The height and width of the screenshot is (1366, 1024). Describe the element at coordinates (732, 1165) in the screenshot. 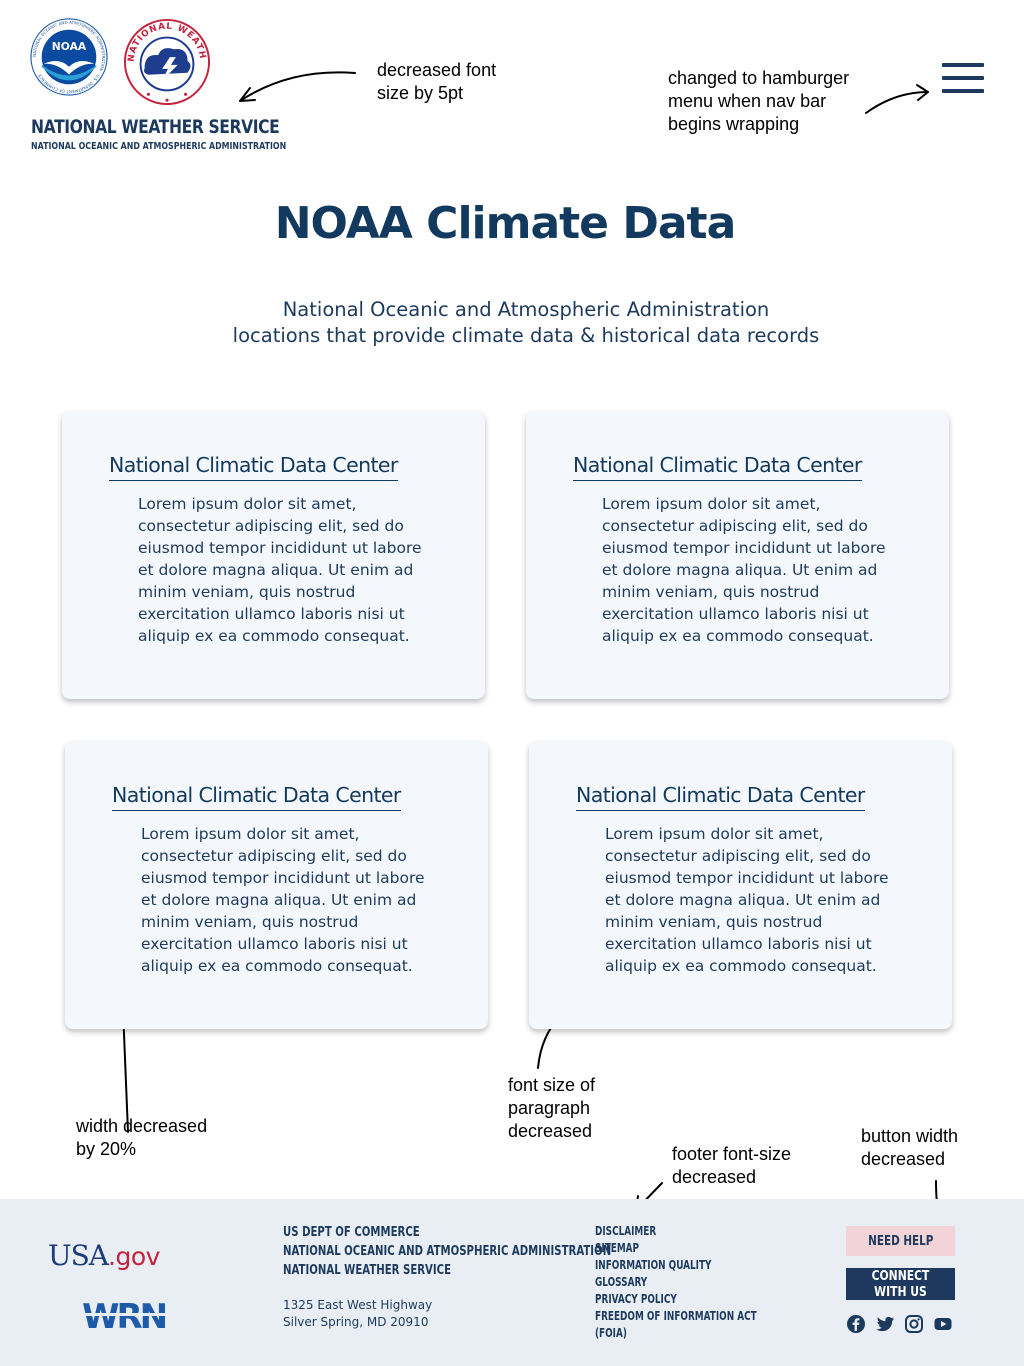

I see `annotation-footer: footer font-size decreased` at that location.